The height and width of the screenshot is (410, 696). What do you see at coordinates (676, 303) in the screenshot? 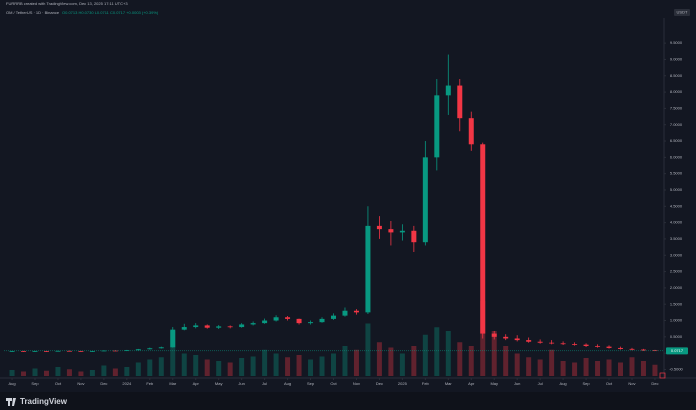
I see `y-tick-label: 1.5000` at bounding box center [676, 303].